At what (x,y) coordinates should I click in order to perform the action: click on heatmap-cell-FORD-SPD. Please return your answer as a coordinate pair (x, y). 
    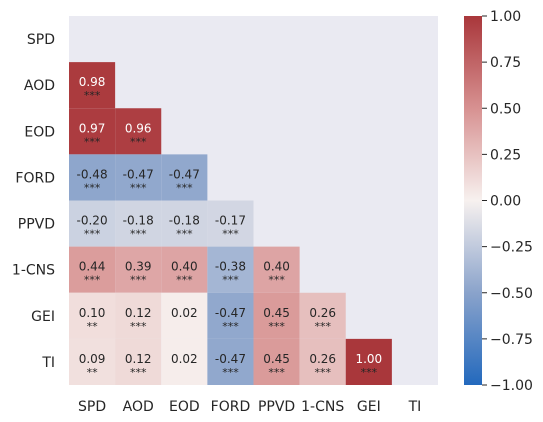
    Looking at the image, I should click on (92, 177).